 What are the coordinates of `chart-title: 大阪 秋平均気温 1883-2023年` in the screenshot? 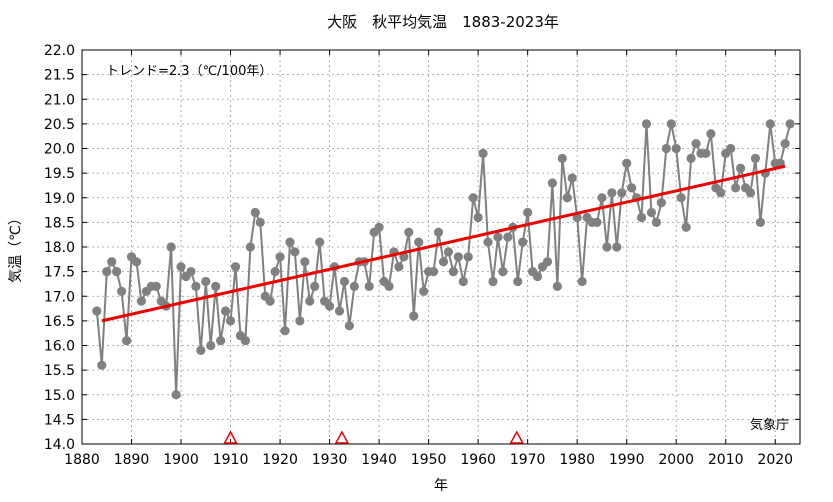 It's located at (443, 22).